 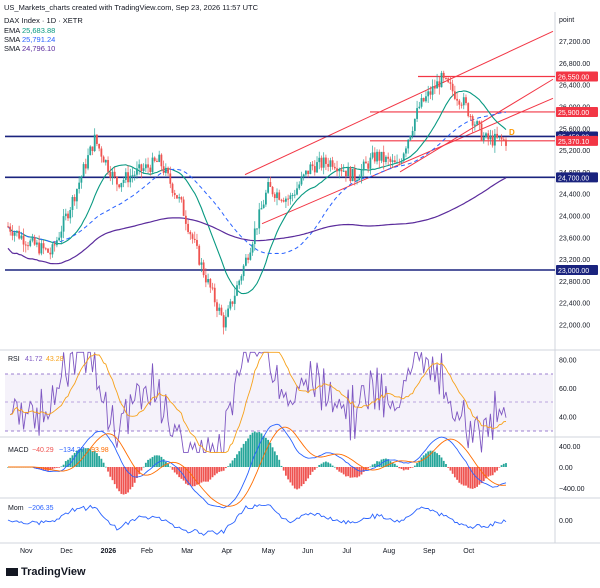 What do you see at coordinates (566, 20) in the screenshot?
I see `price-axis-title: point` at bounding box center [566, 20].